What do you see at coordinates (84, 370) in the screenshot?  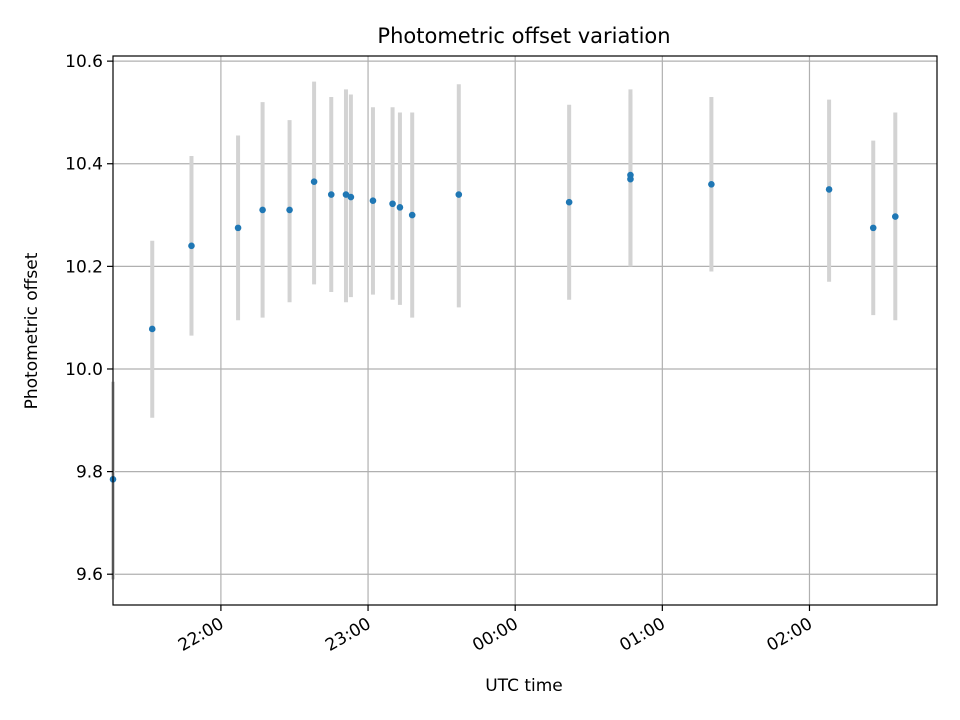 I see `y-tick-label: 10.0` at bounding box center [84, 370].